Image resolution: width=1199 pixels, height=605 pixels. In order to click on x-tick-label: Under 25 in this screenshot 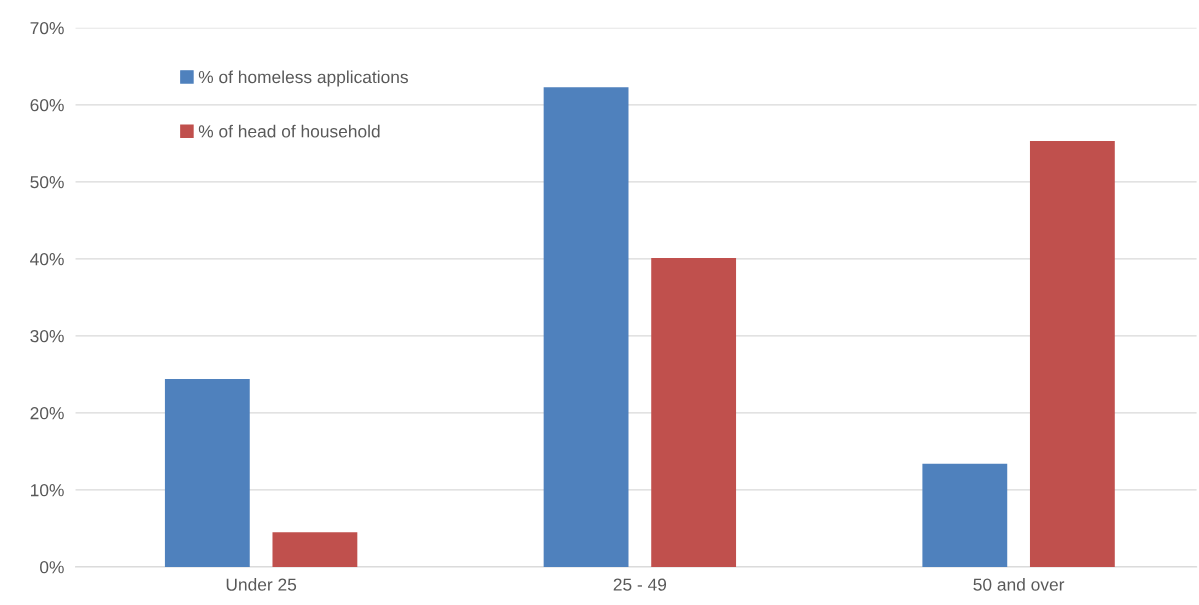, I will do `click(261, 584)`.